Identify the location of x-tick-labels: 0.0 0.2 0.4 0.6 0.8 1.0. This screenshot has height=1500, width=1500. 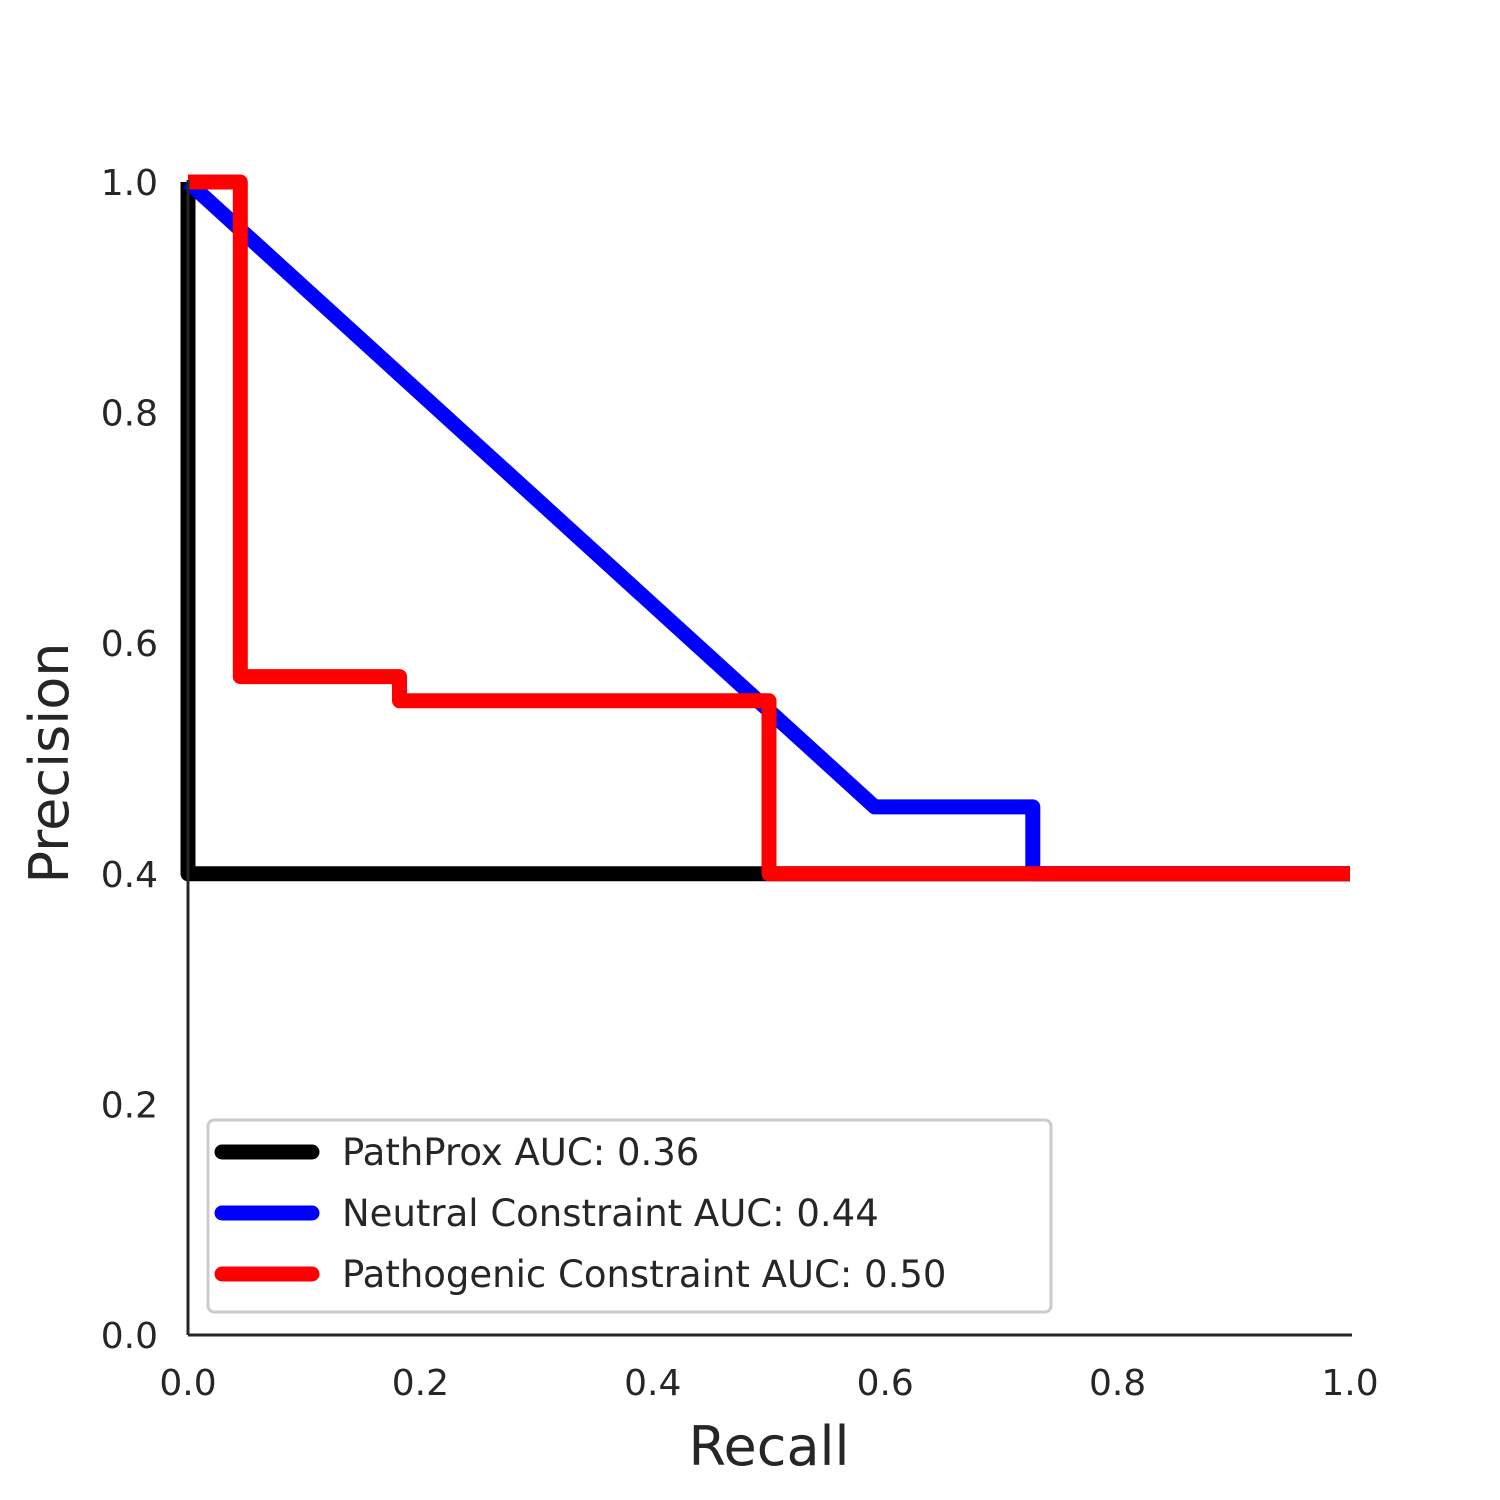
(768, 1383).